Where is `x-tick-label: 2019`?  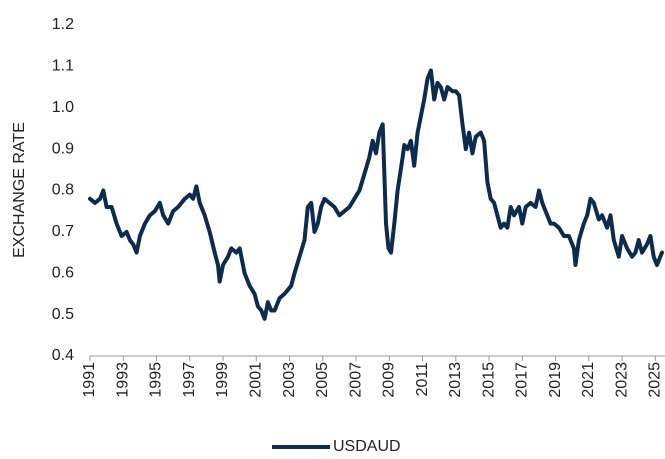
x-tick-label: 2019 is located at coordinates (555, 380).